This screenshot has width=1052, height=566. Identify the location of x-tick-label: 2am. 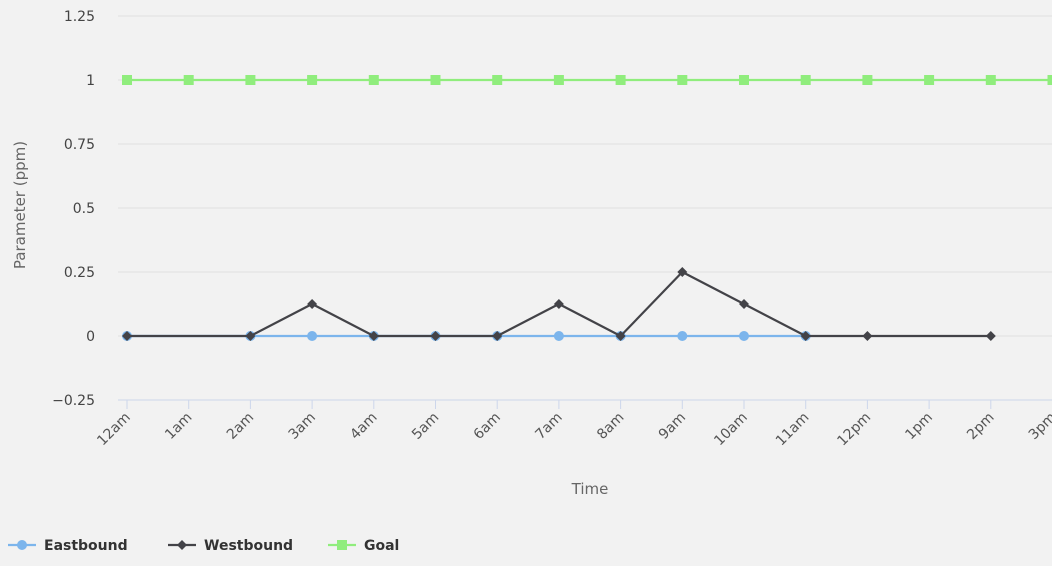
(240, 426).